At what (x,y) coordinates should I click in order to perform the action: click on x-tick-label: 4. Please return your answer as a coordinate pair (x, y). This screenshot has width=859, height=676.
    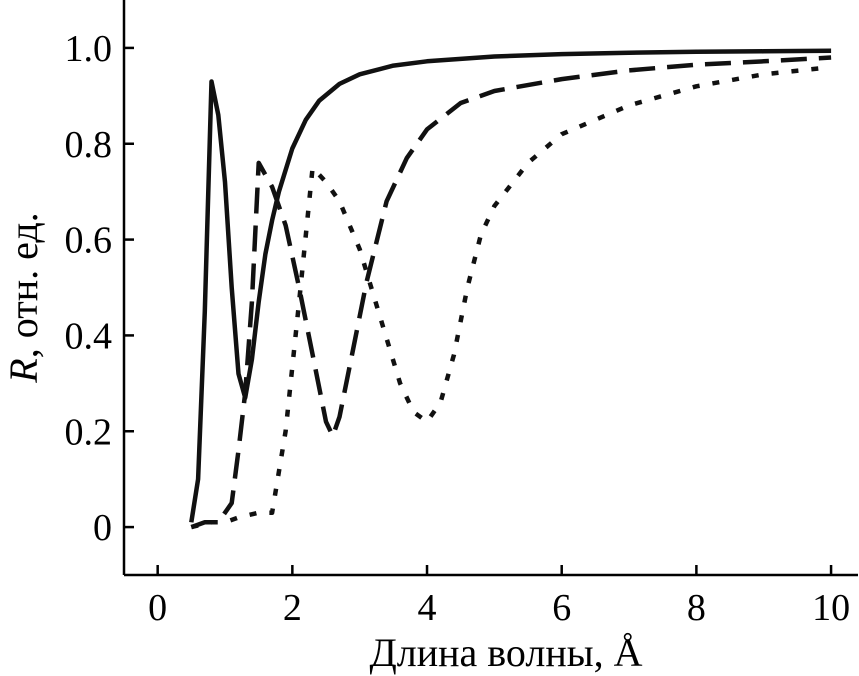
    Looking at the image, I should click on (427, 608).